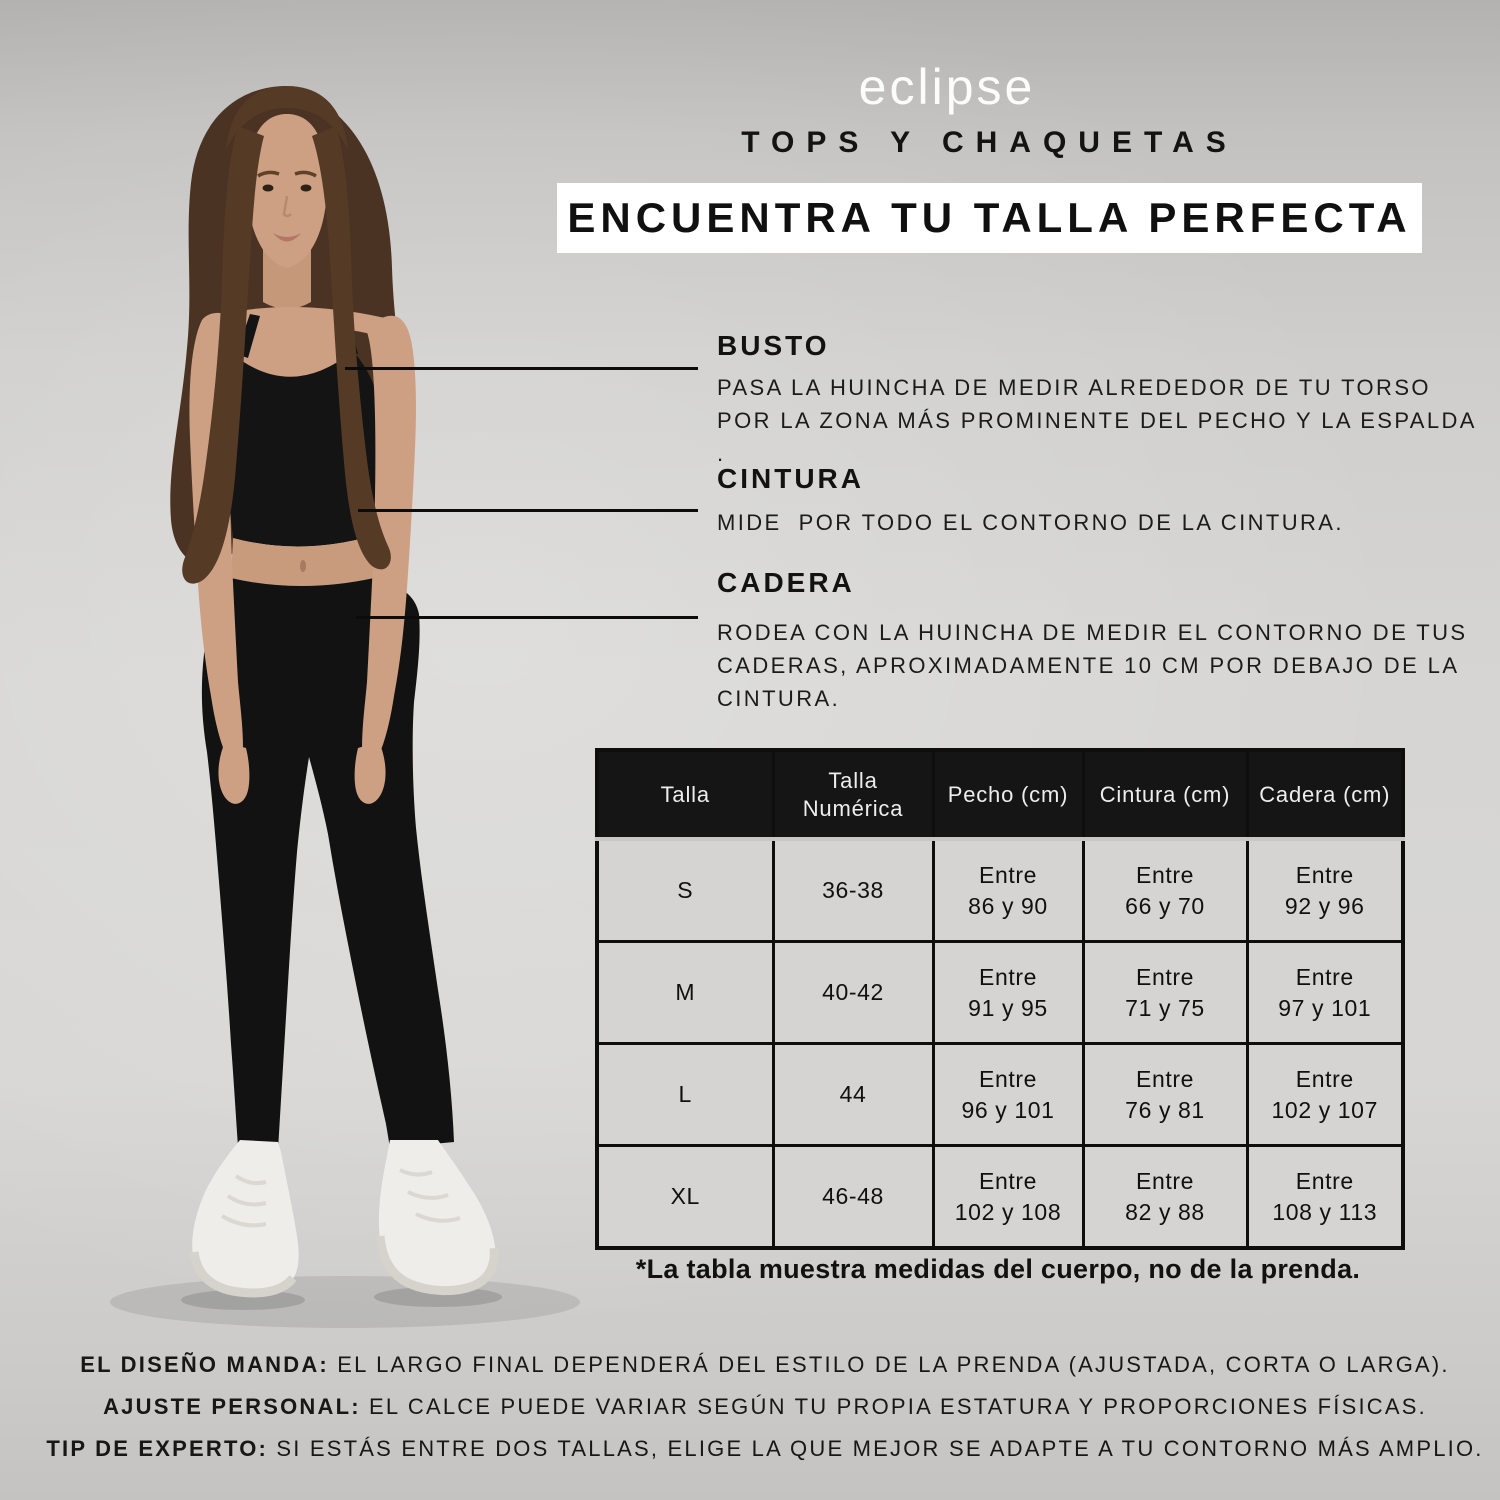 Image resolution: width=1500 pixels, height=1500 pixels. Describe the element at coordinates (1008, 992) in the screenshot. I see `cell-pecho: Entre 91 y 95` at that location.